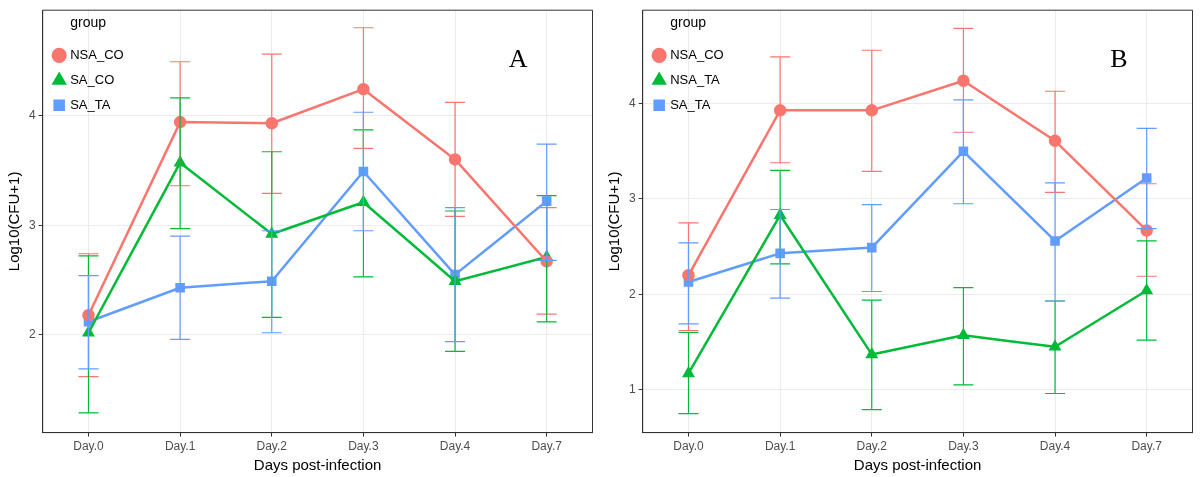 This screenshot has width=1201, height=477. I want to click on annotation: B, so click(1119, 59).